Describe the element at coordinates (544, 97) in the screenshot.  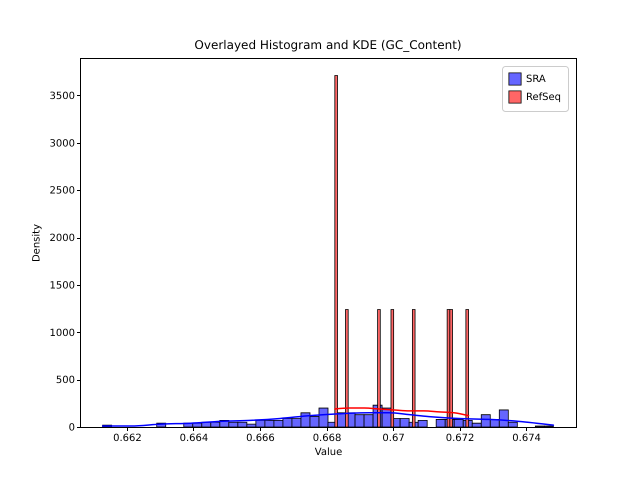
I see `legend-label: RefSeq` at that location.